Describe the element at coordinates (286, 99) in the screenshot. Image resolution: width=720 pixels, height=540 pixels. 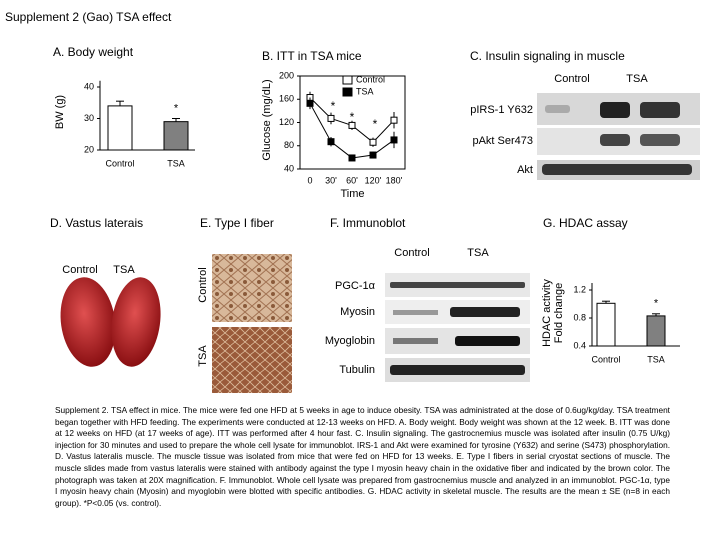
I see `y-tick-label: 160` at that location.